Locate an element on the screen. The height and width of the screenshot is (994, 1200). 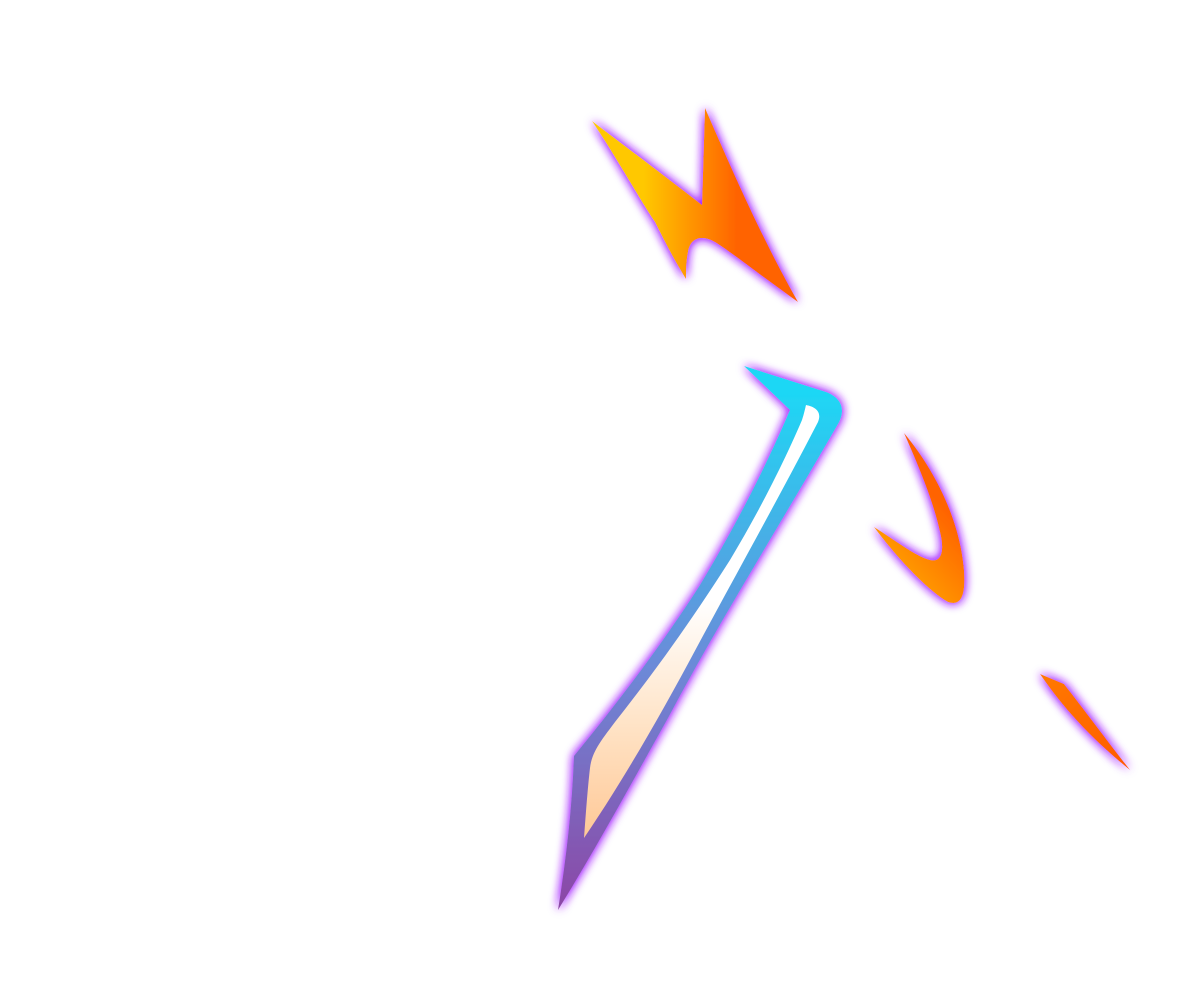
hook-flame-icon is located at coordinates (919, 518).